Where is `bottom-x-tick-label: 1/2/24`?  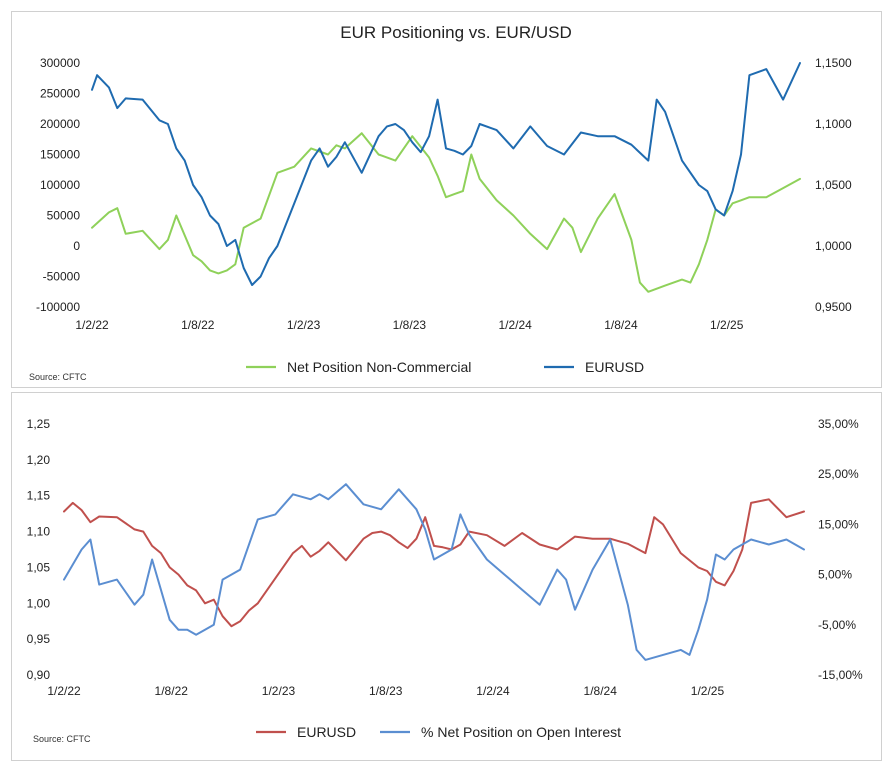 bottom-x-tick-label: 1/2/24 is located at coordinates (493, 691).